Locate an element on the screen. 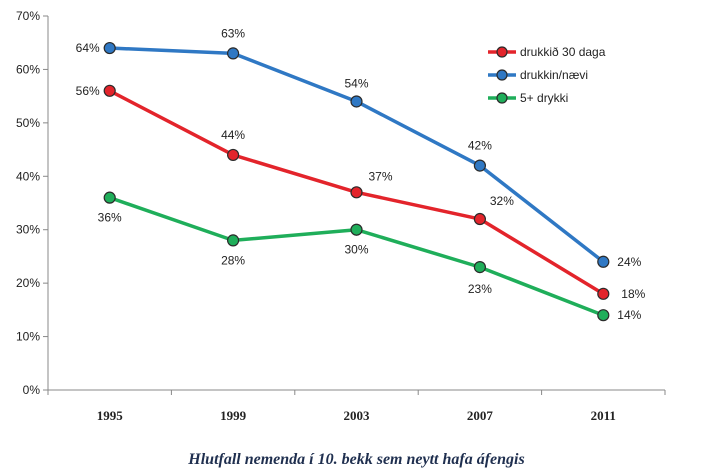 This screenshot has height=476, width=713. data-label: 18% is located at coordinates (633, 294).